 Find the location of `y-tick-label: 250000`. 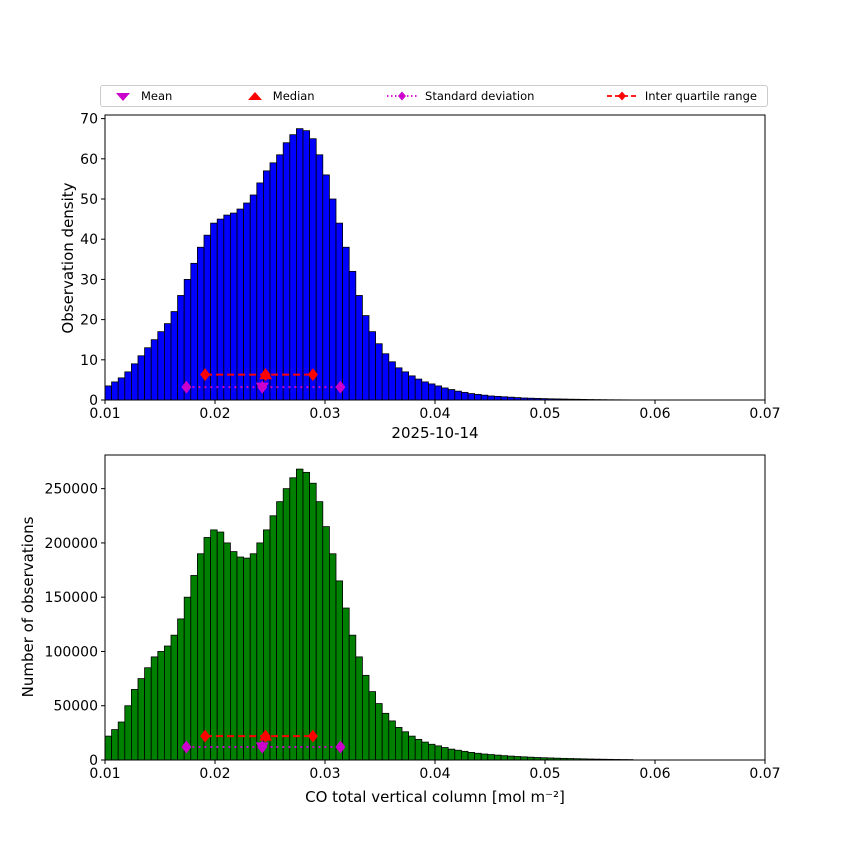

y-tick-label: 250000 is located at coordinates (71, 490).